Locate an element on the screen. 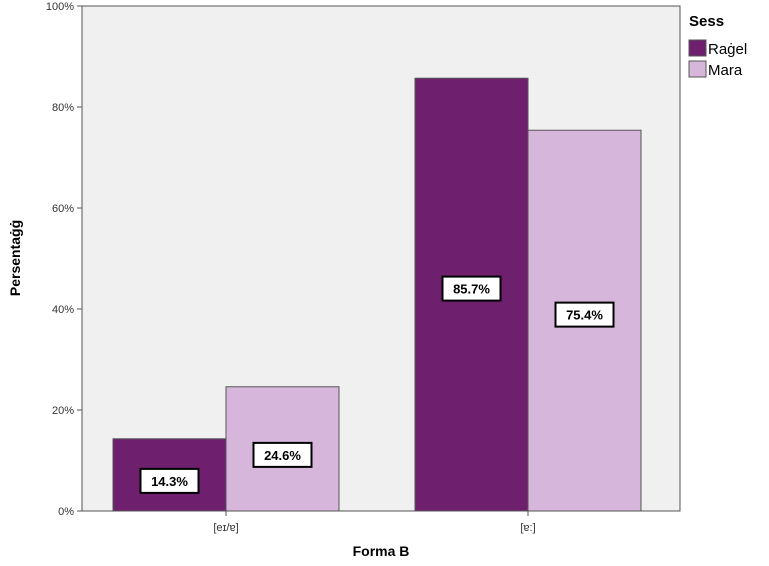 This screenshot has width=769, height=566. data-label-text: 85.7% is located at coordinates (471, 289).